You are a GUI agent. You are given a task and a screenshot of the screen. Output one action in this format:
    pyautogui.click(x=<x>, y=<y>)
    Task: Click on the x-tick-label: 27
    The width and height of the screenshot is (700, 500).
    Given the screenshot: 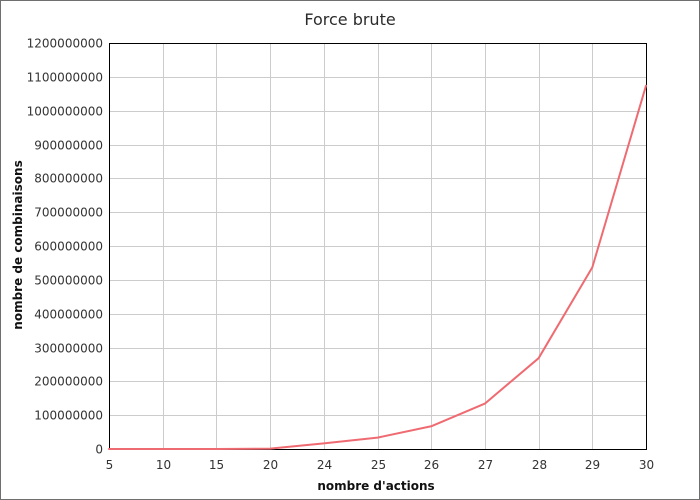 What is the action you would take?
    pyautogui.click(x=485, y=465)
    